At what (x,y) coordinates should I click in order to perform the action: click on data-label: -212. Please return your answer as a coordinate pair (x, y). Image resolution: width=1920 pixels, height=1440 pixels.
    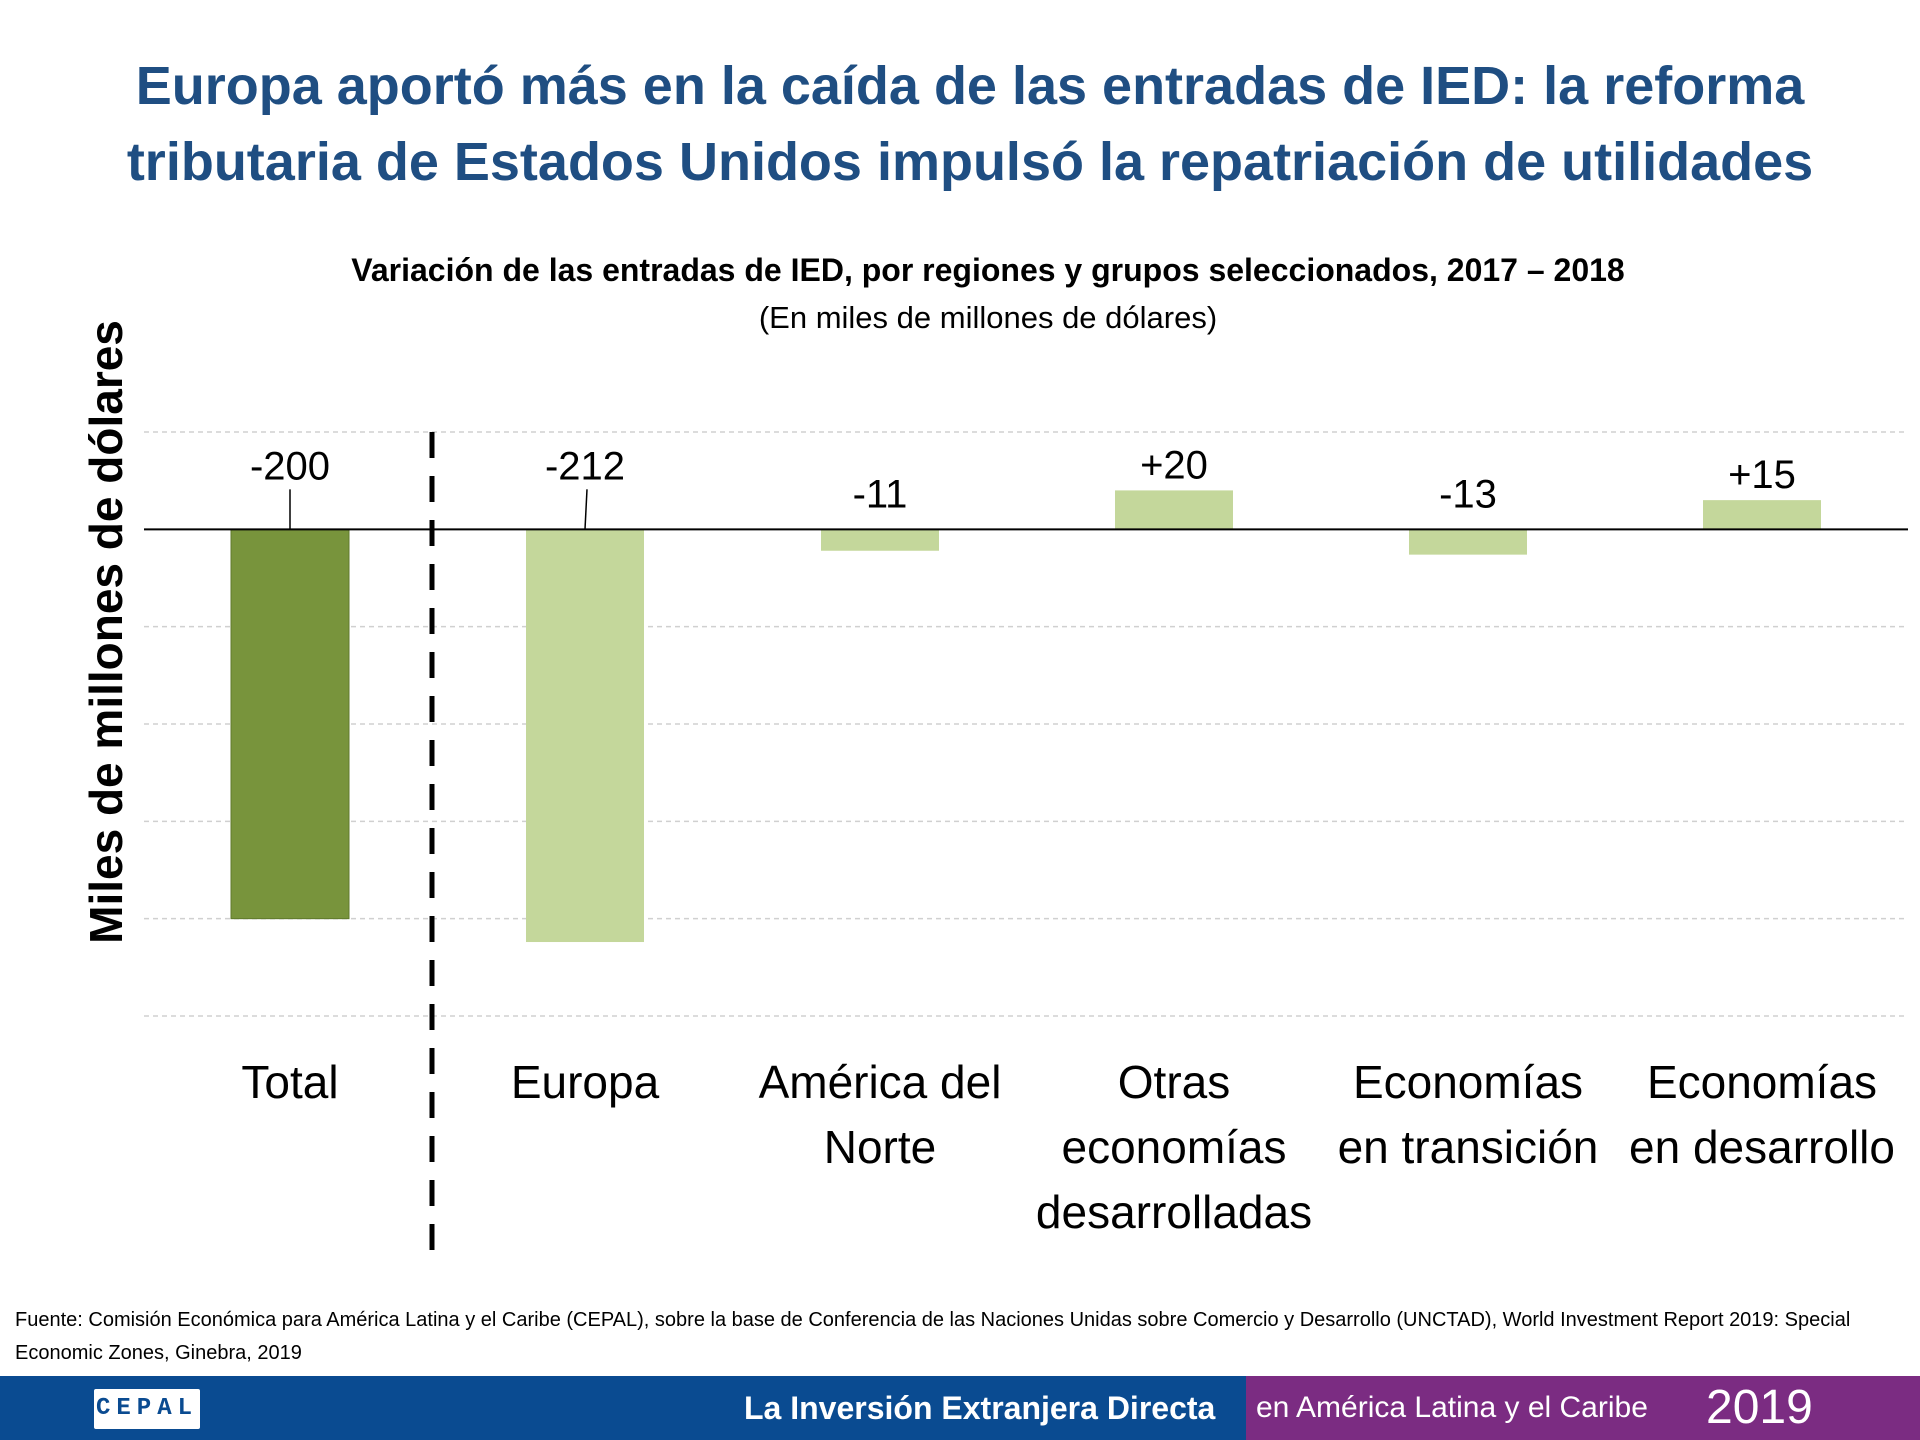
    Looking at the image, I should click on (585, 466).